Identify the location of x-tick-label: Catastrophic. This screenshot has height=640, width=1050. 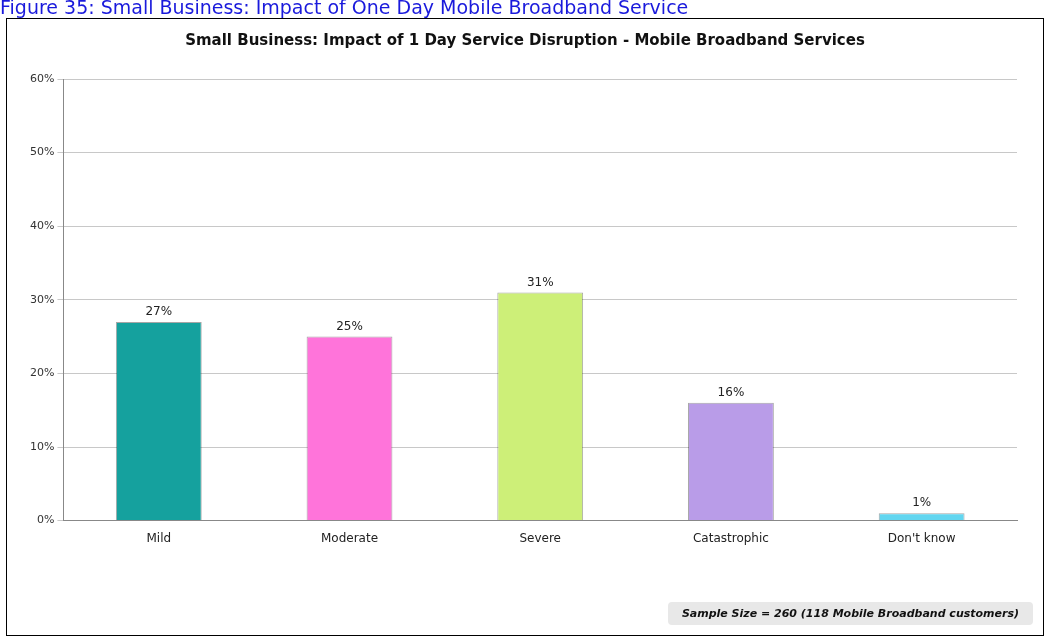
(730, 537).